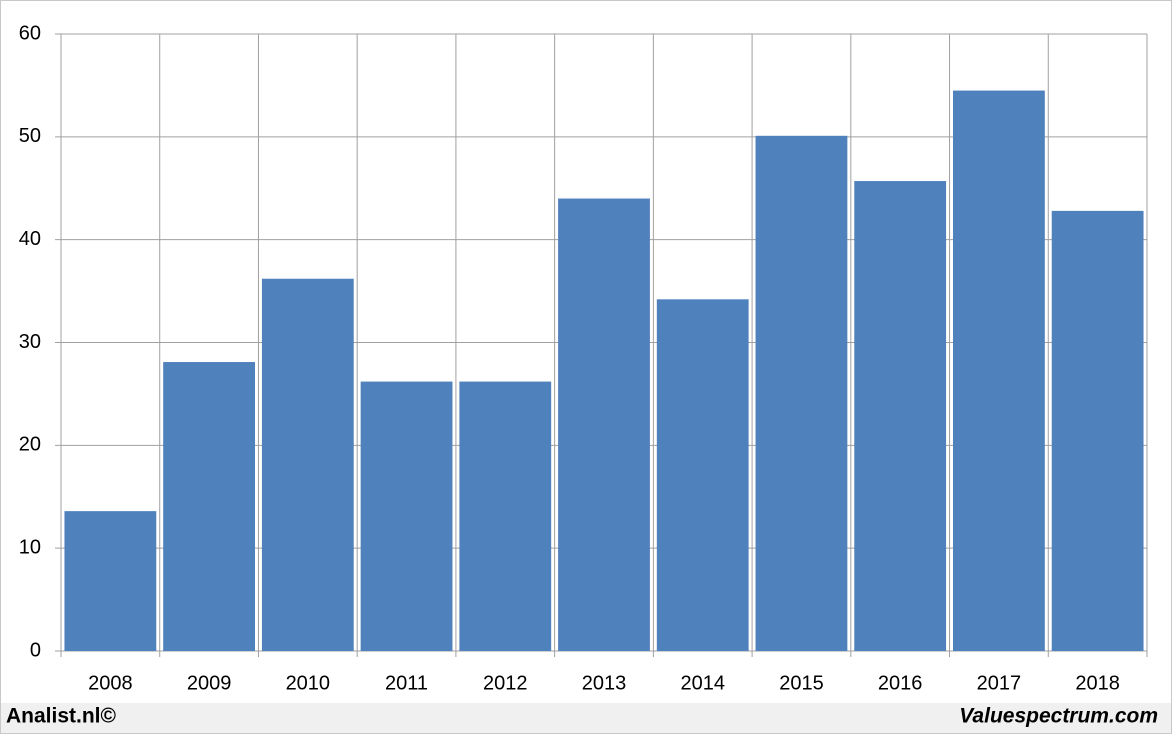 The height and width of the screenshot is (734, 1172). Describe the element at coordinates (110, 683) in the screenshot. I see `x-tick-label: 2008` at that location.